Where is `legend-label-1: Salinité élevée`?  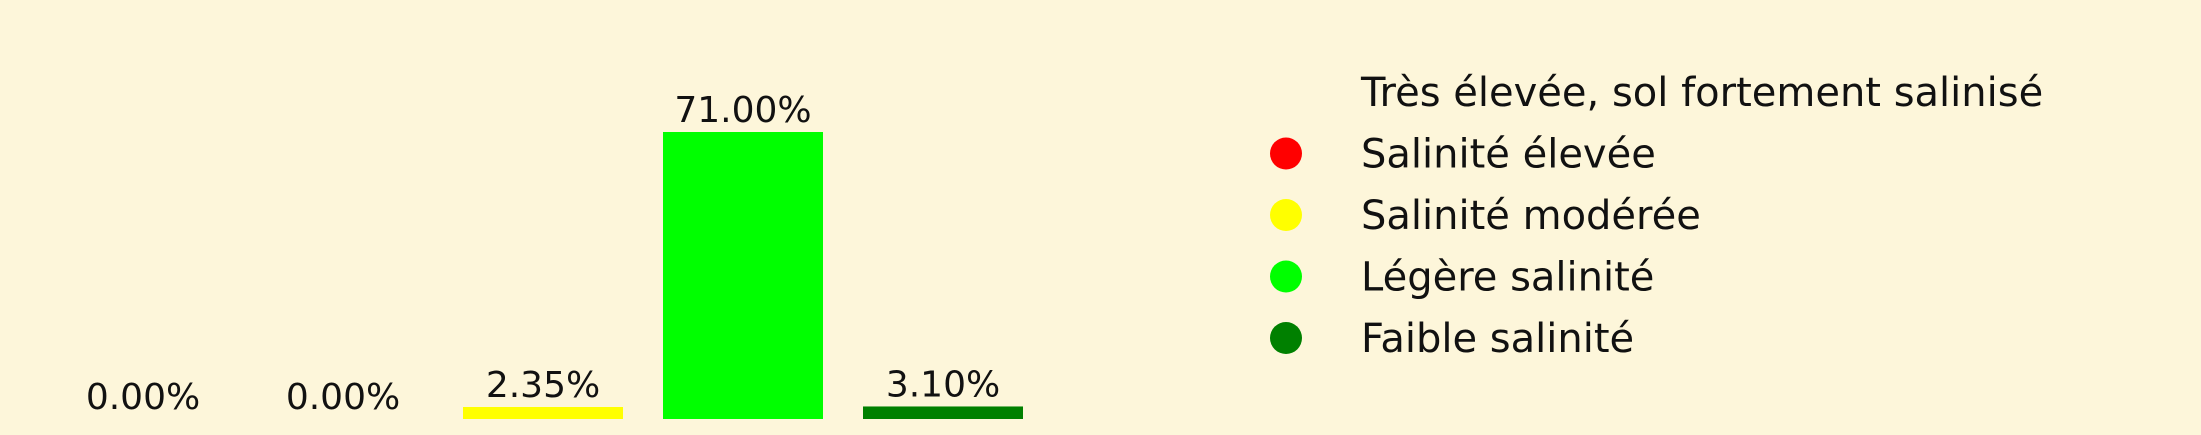
legend-label-1: Salinité élevée is located at coordinates (1508, 155).